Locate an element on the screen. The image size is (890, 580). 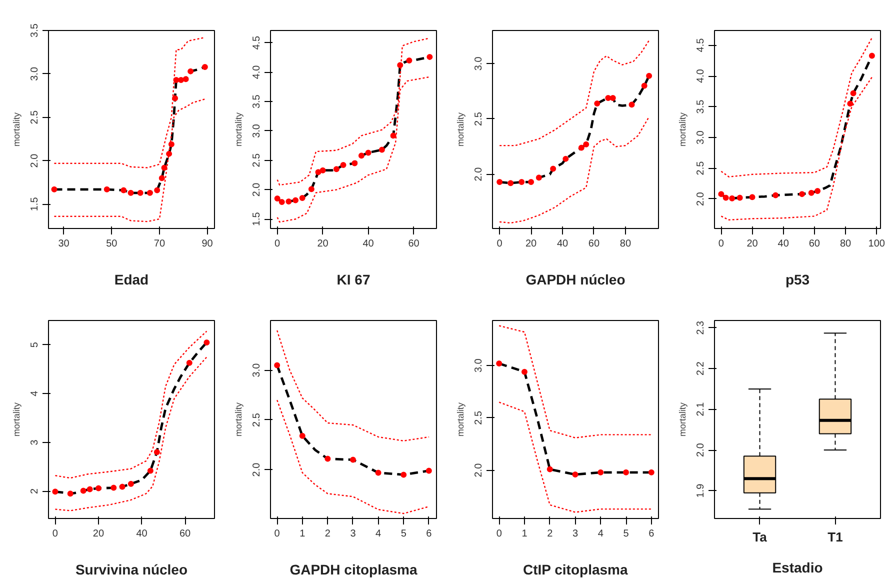
x-tick-label: Ta is located at coordinates (760, 537).